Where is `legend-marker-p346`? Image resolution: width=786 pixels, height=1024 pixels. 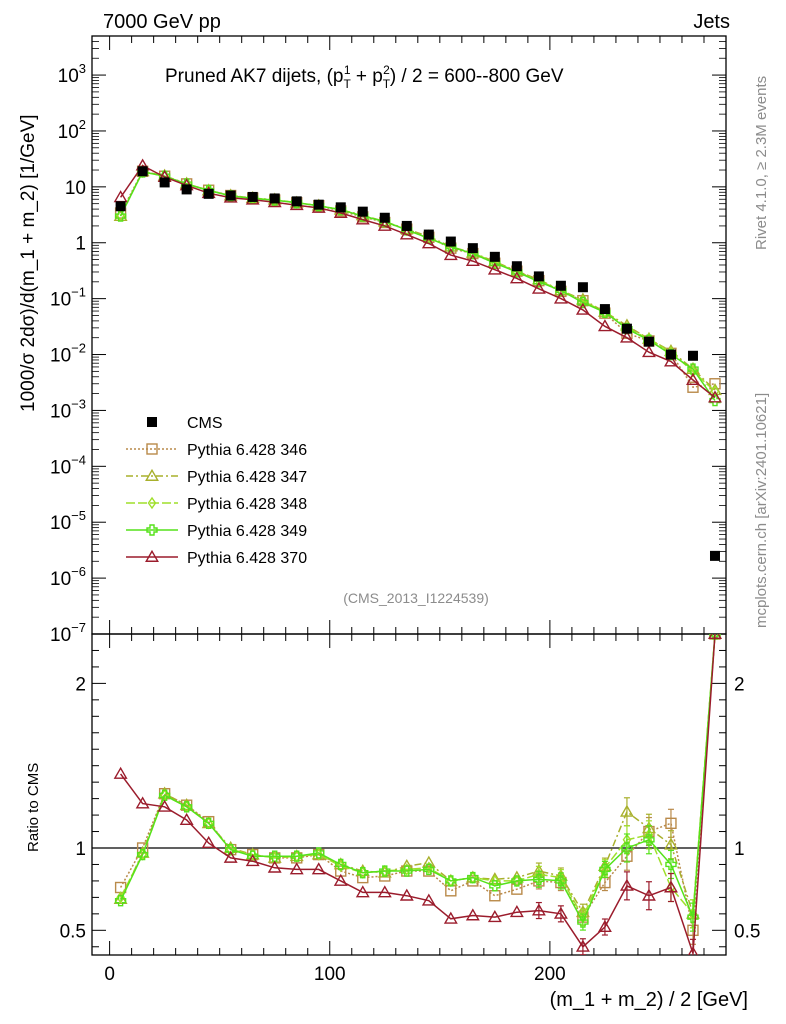
legend-marker-p346 is located at coordinates (152, 449).